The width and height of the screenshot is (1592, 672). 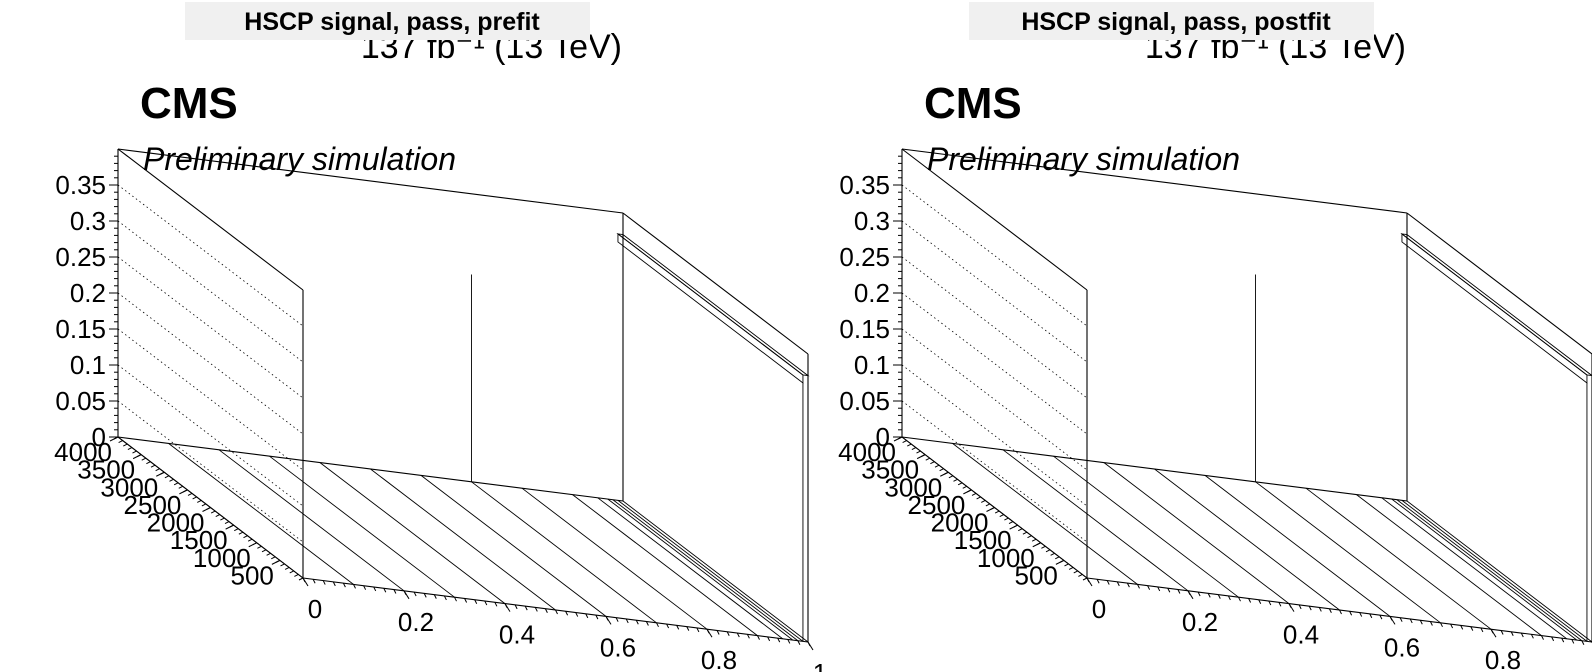 What do you see at coordinates (83, 452) in the screenshot?
I see `y-tick-label: 4000` at bounding box center [83, 452].